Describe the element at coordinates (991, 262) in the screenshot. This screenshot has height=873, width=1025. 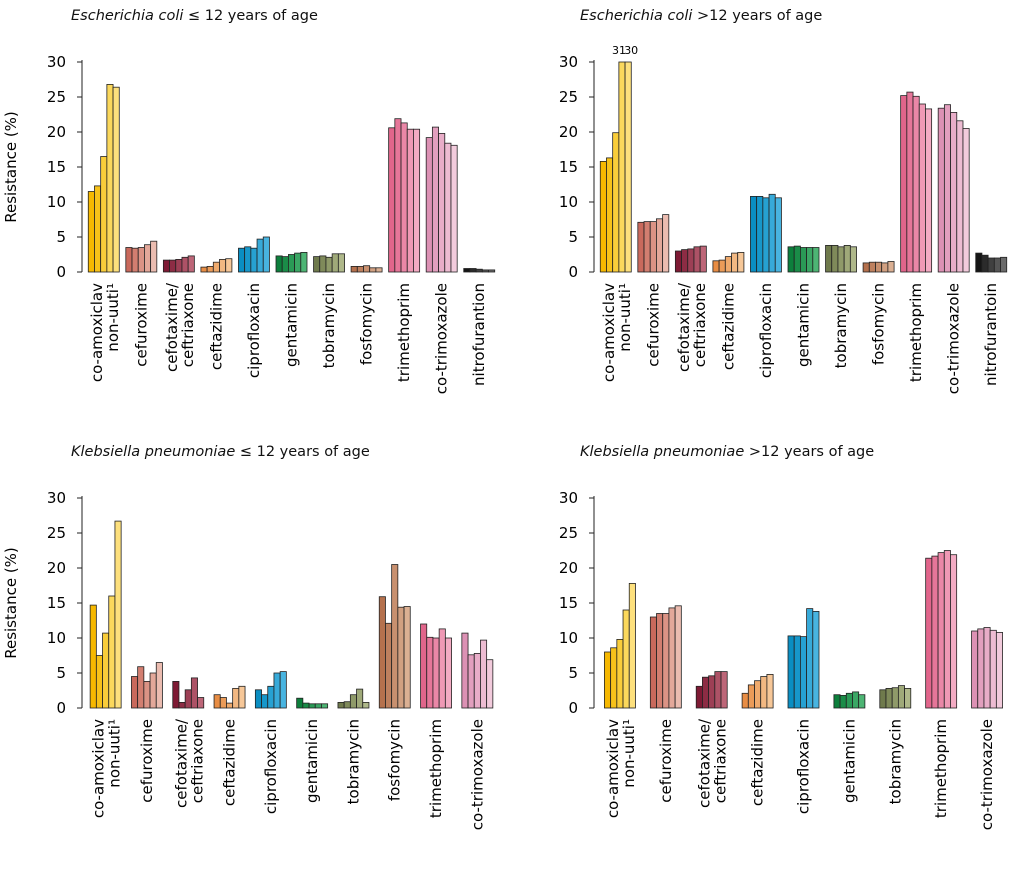
I see `bar-group-nitrofurantoin` at that location.